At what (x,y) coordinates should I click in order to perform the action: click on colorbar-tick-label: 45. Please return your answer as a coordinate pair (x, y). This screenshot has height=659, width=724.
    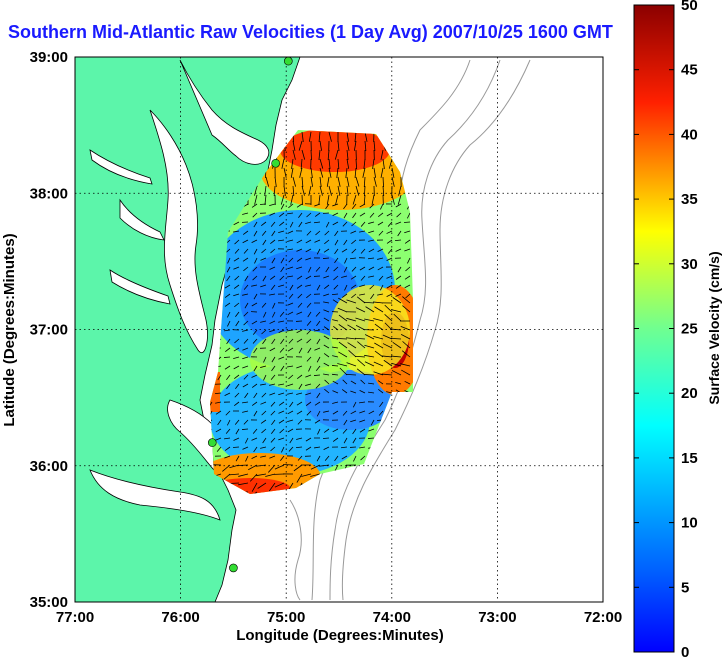
    Looking at the image, I should click on (689, 70).